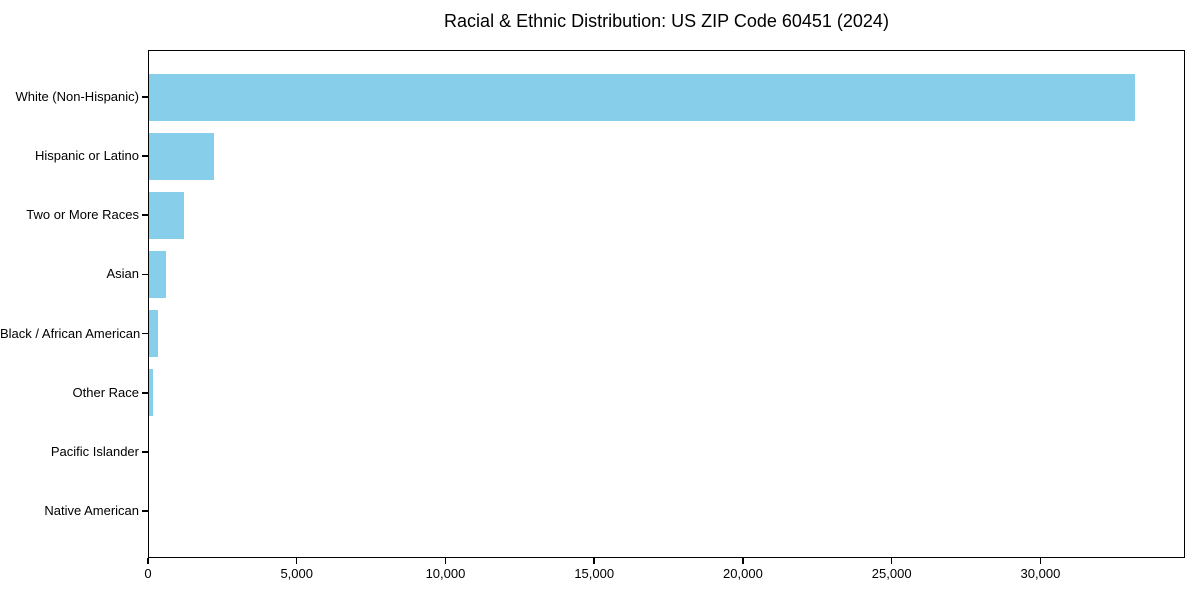  What do you see at coordinates (642, 98) in the screenshot?
I see `bar-white-non-hispanic` at bounding box center [642, 98].